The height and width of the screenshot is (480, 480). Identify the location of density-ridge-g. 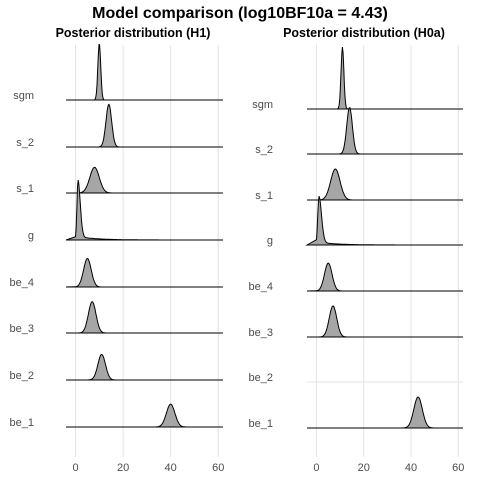
(384, 220).